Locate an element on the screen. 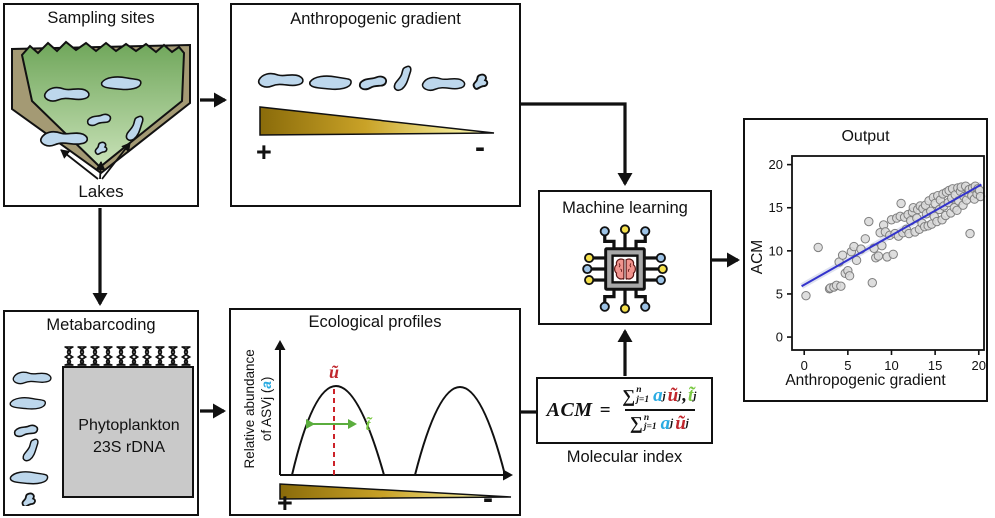  var-t: t̃ is located at coordinates (691, 396).